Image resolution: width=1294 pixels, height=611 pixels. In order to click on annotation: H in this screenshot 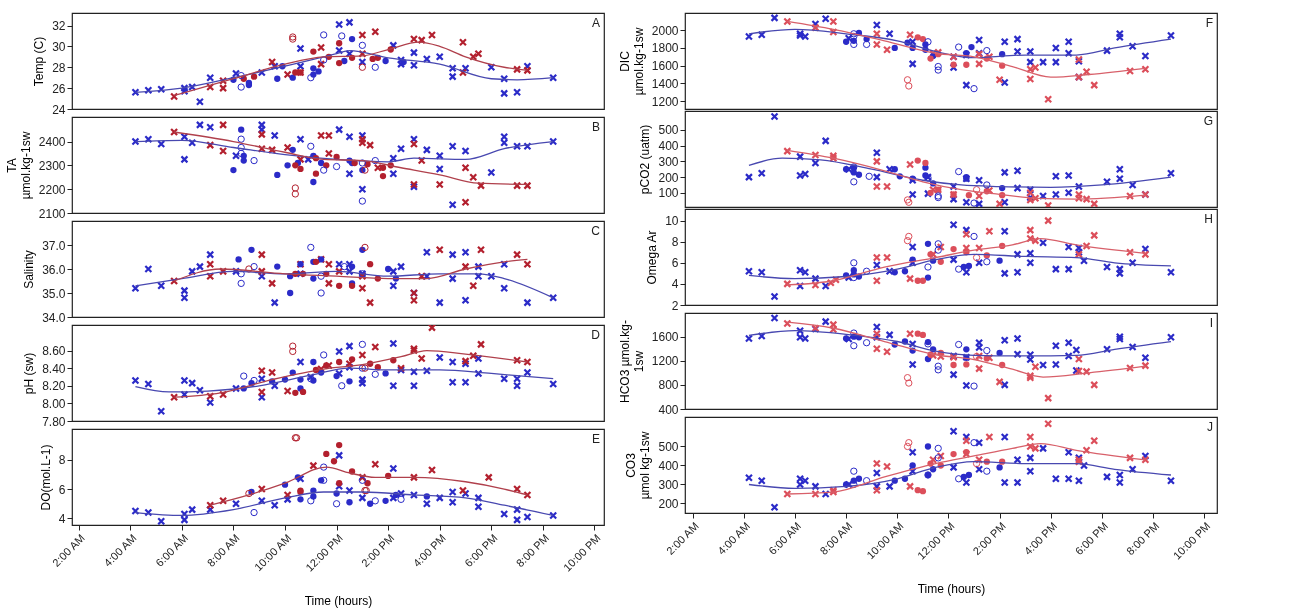, I will do `click(1208, 219)`.